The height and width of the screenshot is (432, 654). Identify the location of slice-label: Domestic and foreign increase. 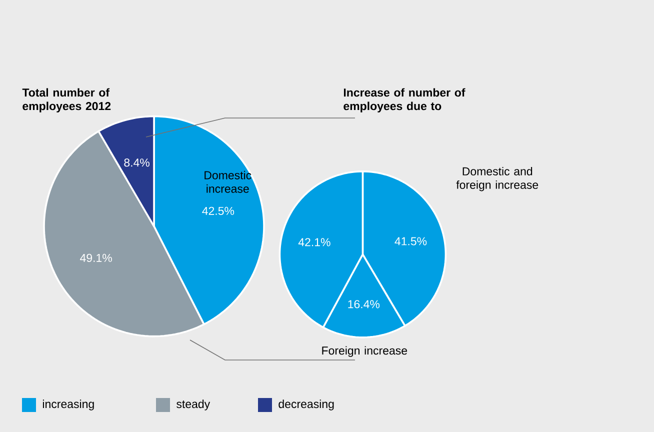
(497, 179).